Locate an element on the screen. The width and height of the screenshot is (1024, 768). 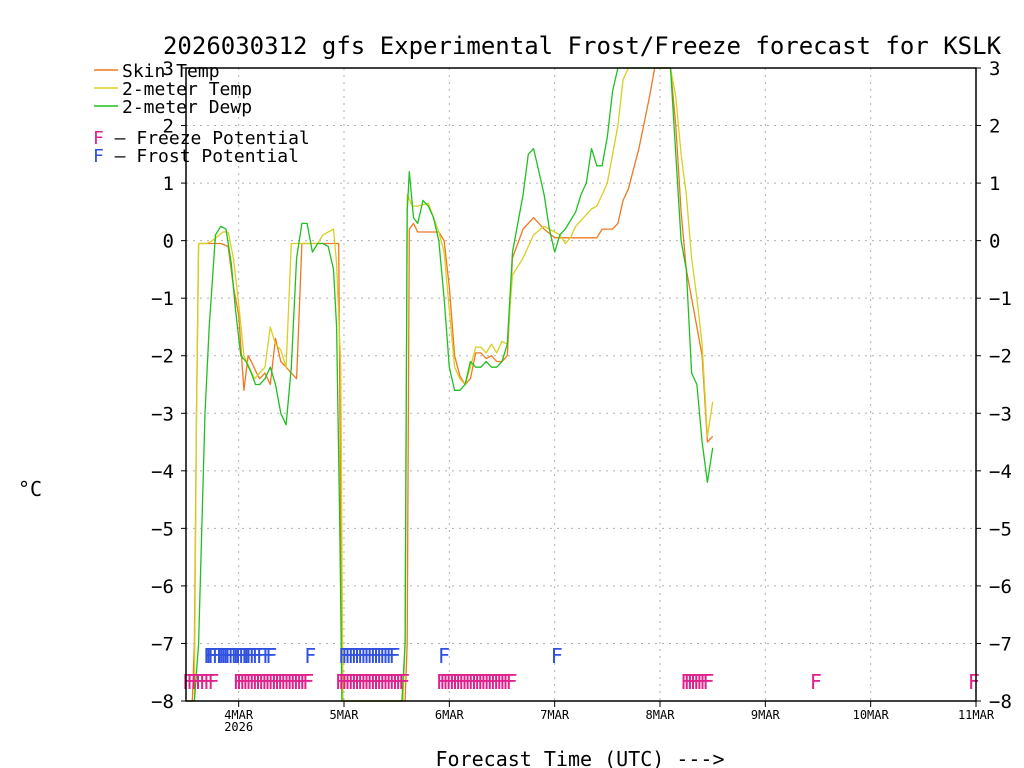
x-tick-label: 4MAR is located at coordinates (239, 715).